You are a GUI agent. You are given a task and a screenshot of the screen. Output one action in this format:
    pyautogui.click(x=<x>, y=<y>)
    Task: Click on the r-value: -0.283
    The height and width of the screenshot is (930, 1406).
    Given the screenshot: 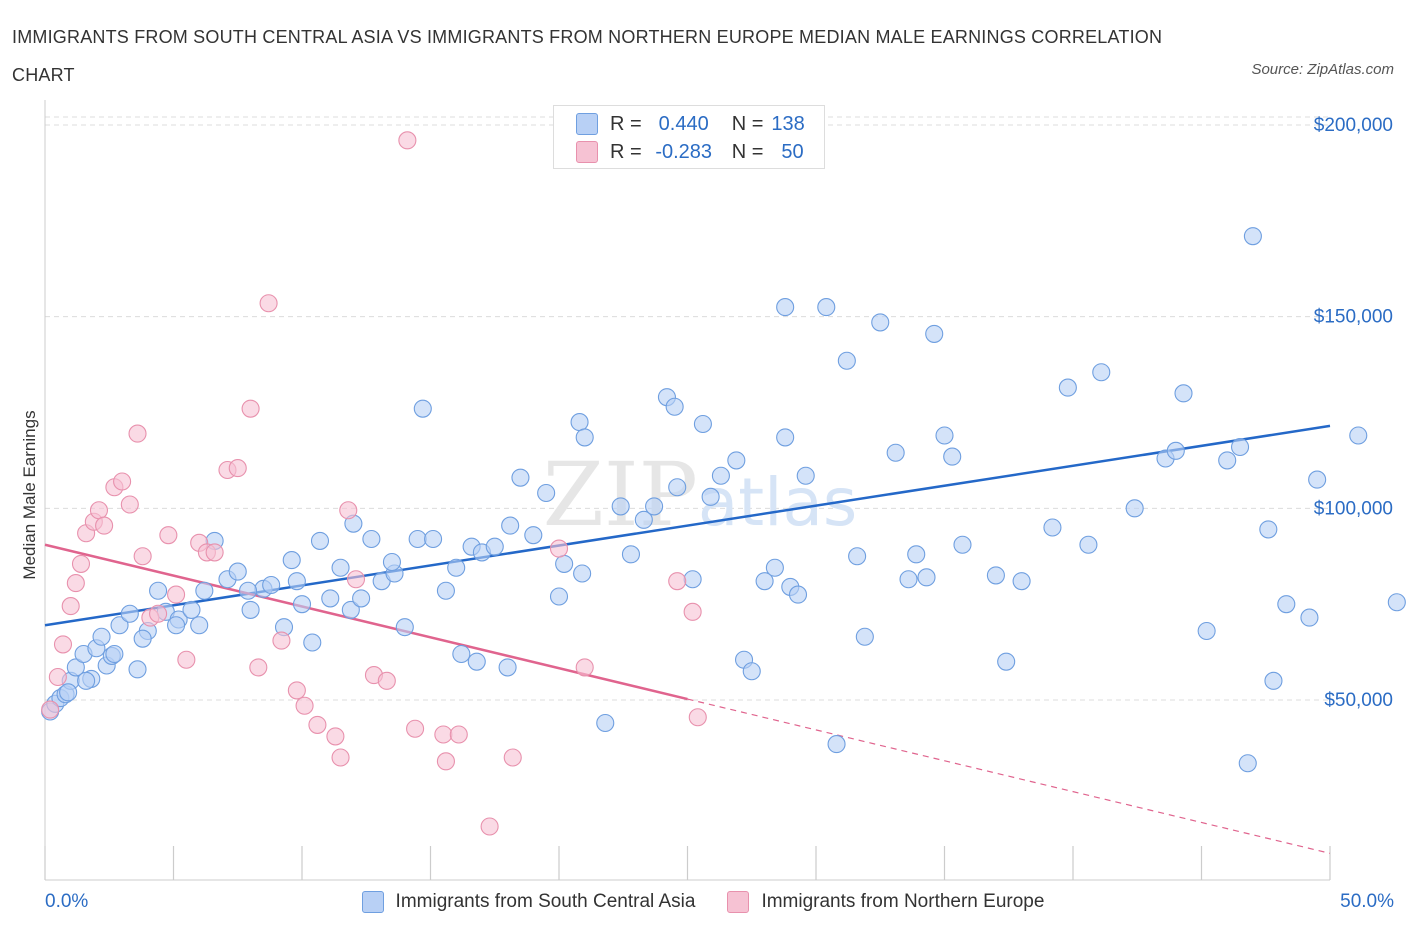 What is the action you would take?
    pyautogui.click(x=684, y=151)
    